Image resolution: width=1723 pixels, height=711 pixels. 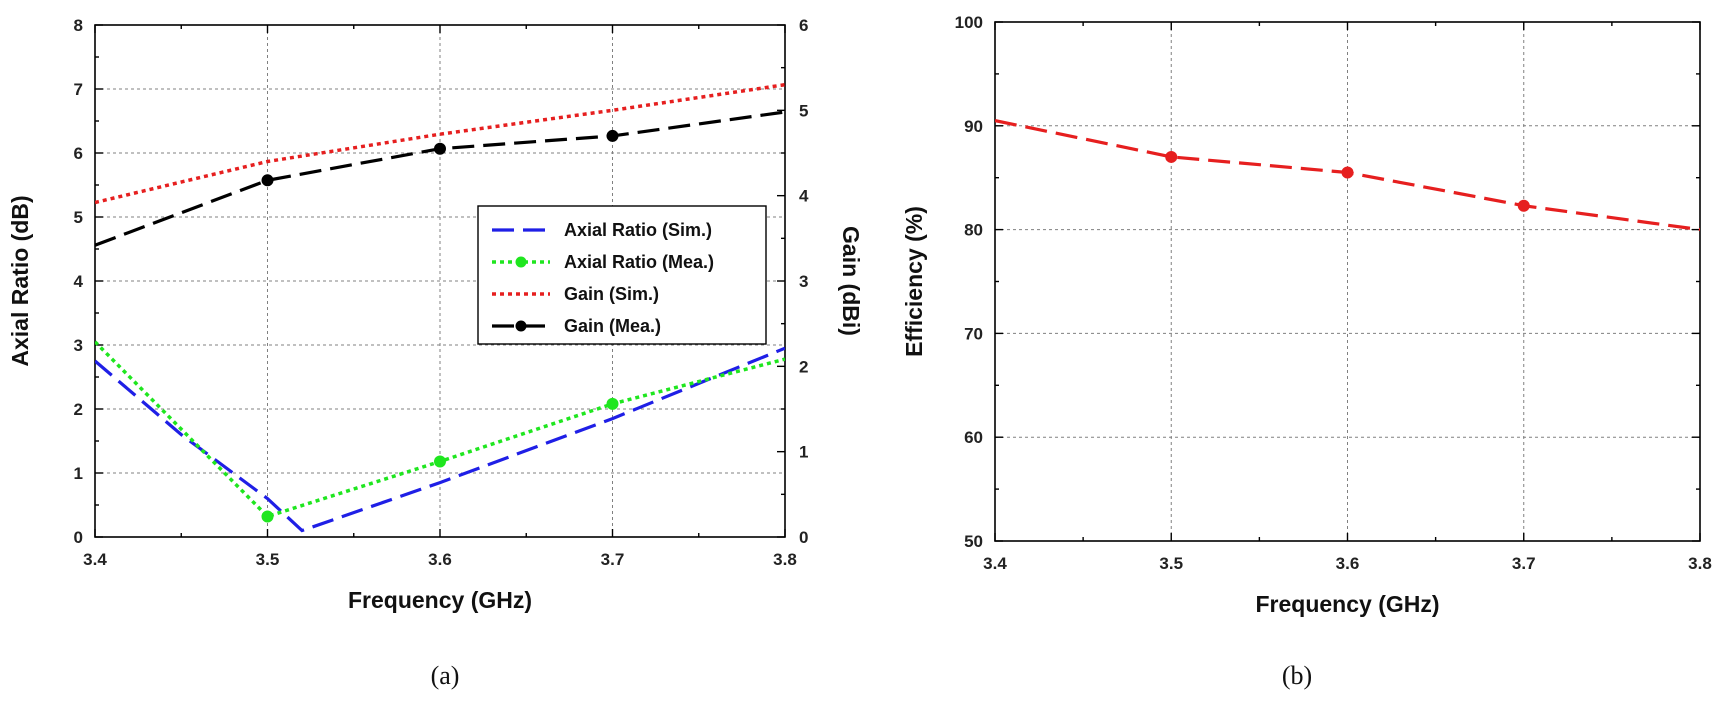 I want to click on y-tick-label: 4, so click(x=79, y=281).